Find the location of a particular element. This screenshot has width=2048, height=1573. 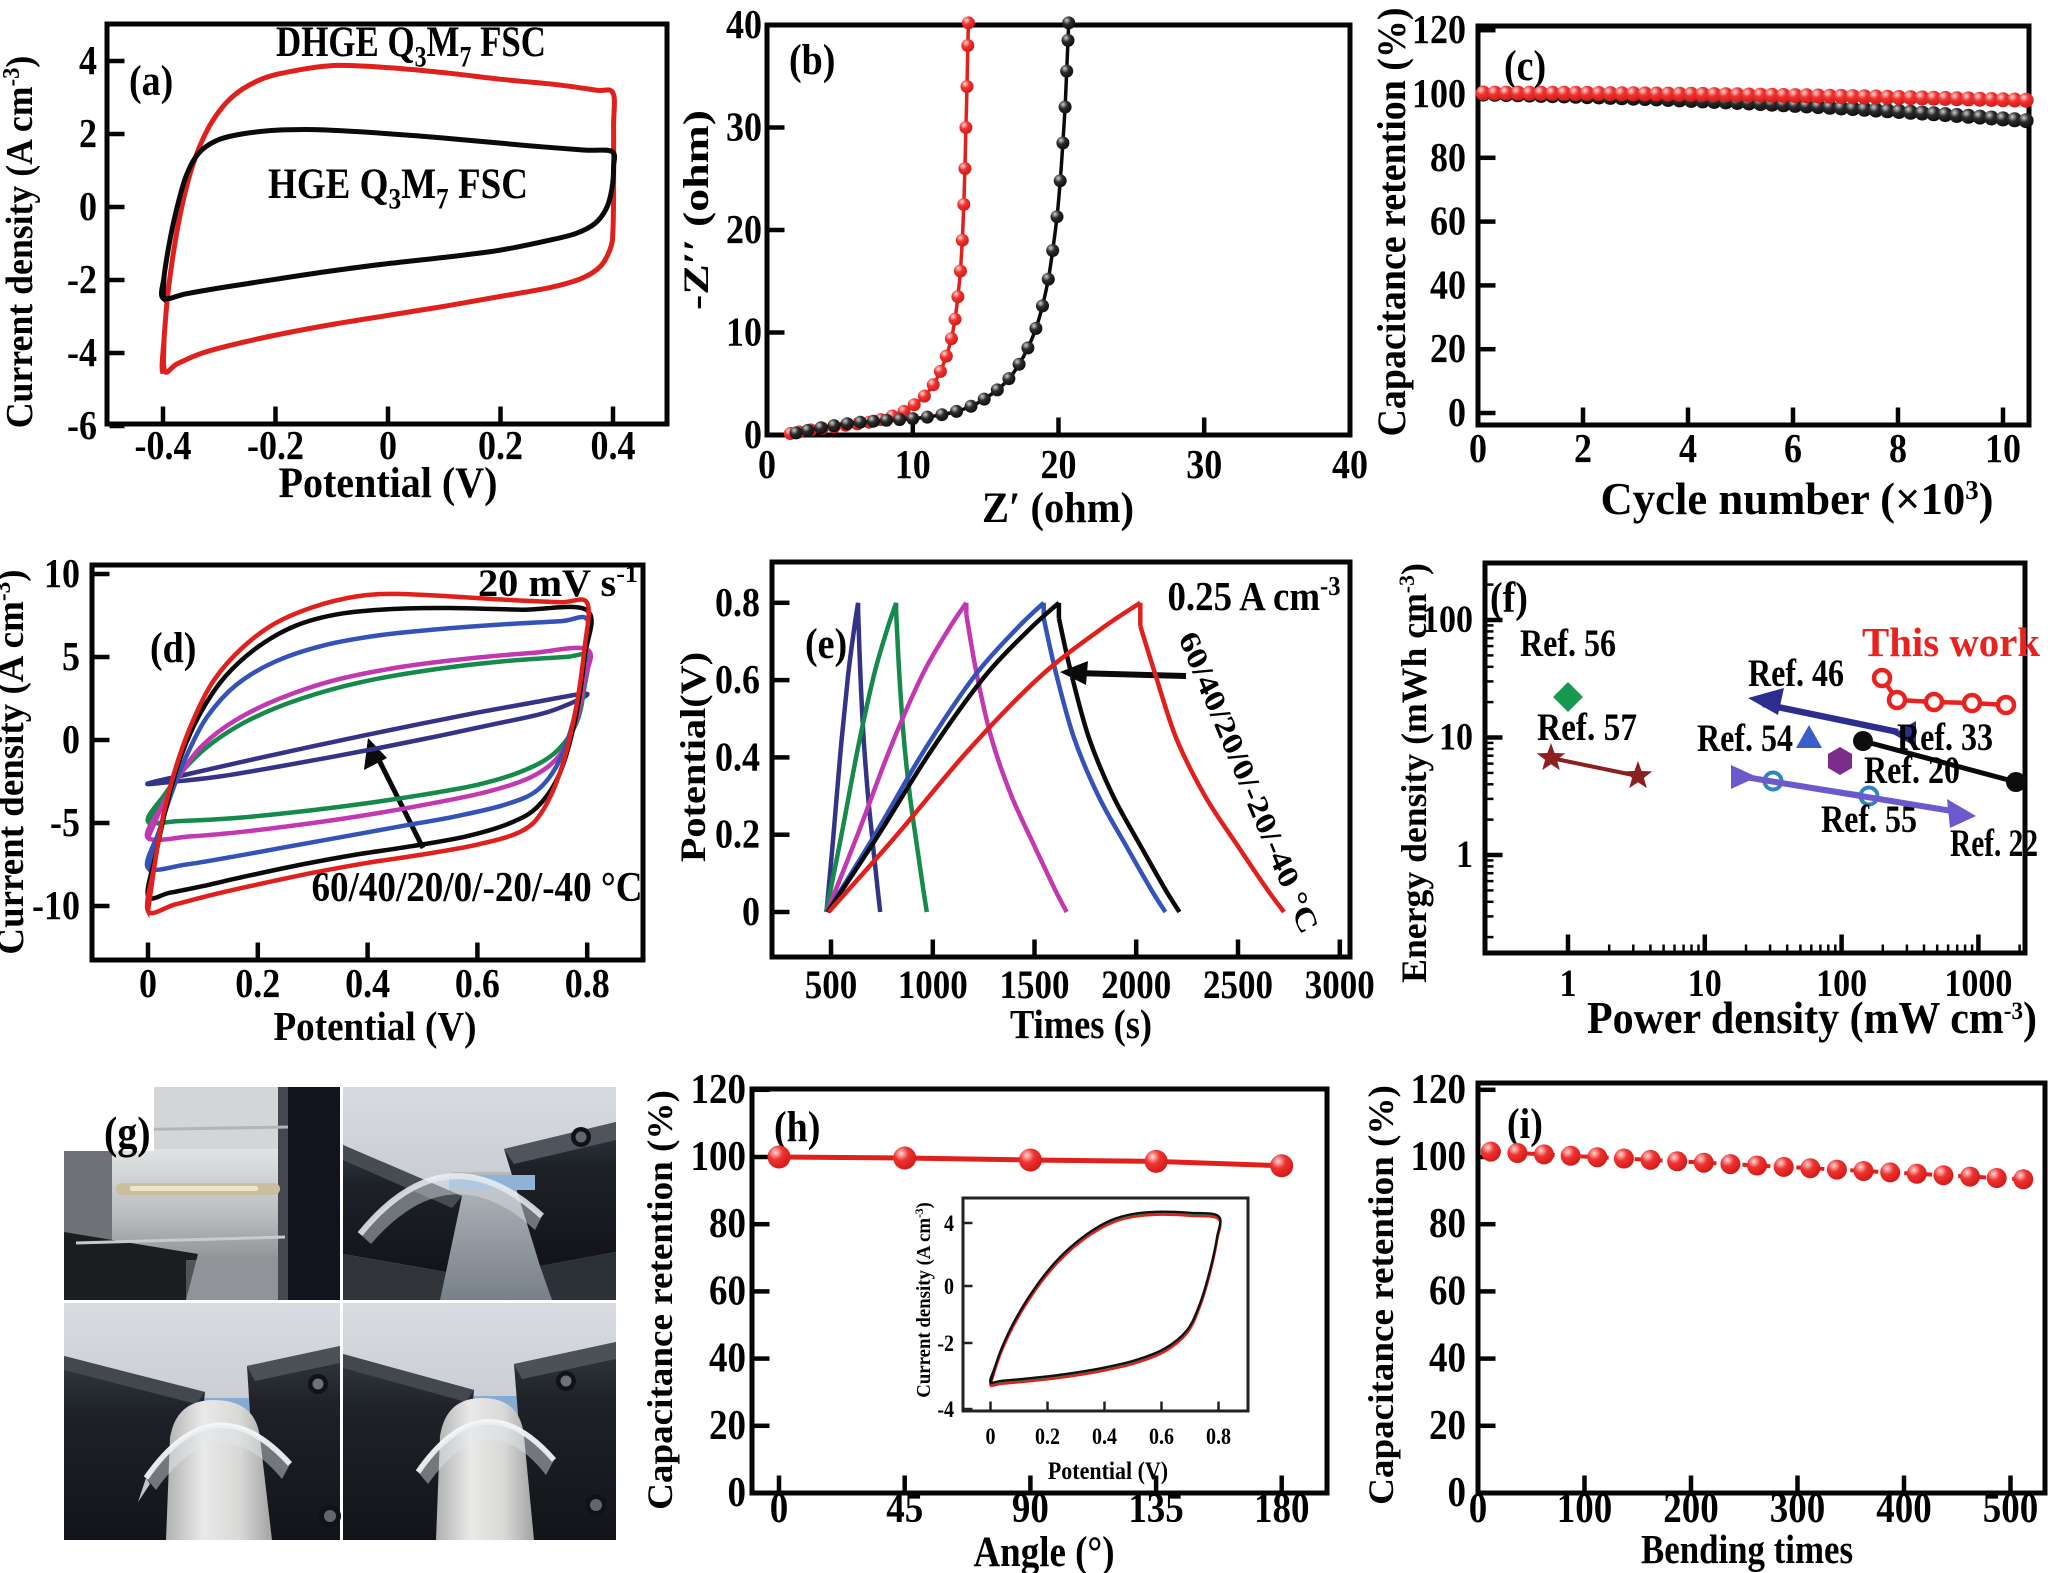

svg-text: -6 is located at coordinates (82, 426).